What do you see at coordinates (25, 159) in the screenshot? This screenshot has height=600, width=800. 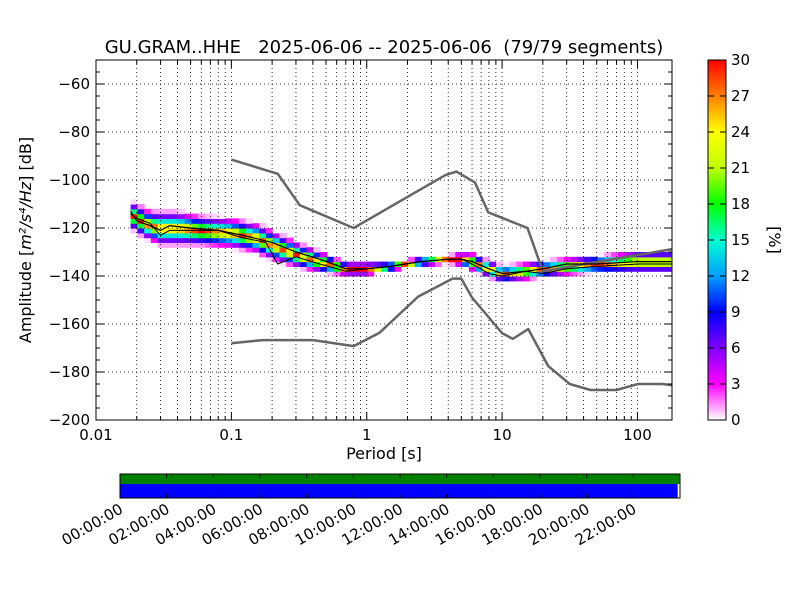 I see `y-axis-label-suffix: ] [dB]` at bounding box center [25, 159].